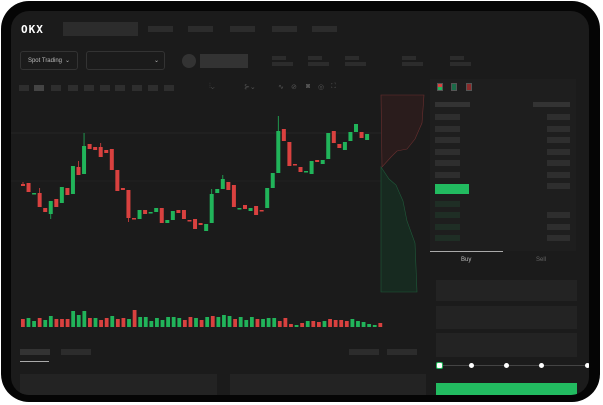  What do you see at coordinates (454, 87) in the screenshot?
I see `orderbook-bids-icon` at bounding box center [454, 87].